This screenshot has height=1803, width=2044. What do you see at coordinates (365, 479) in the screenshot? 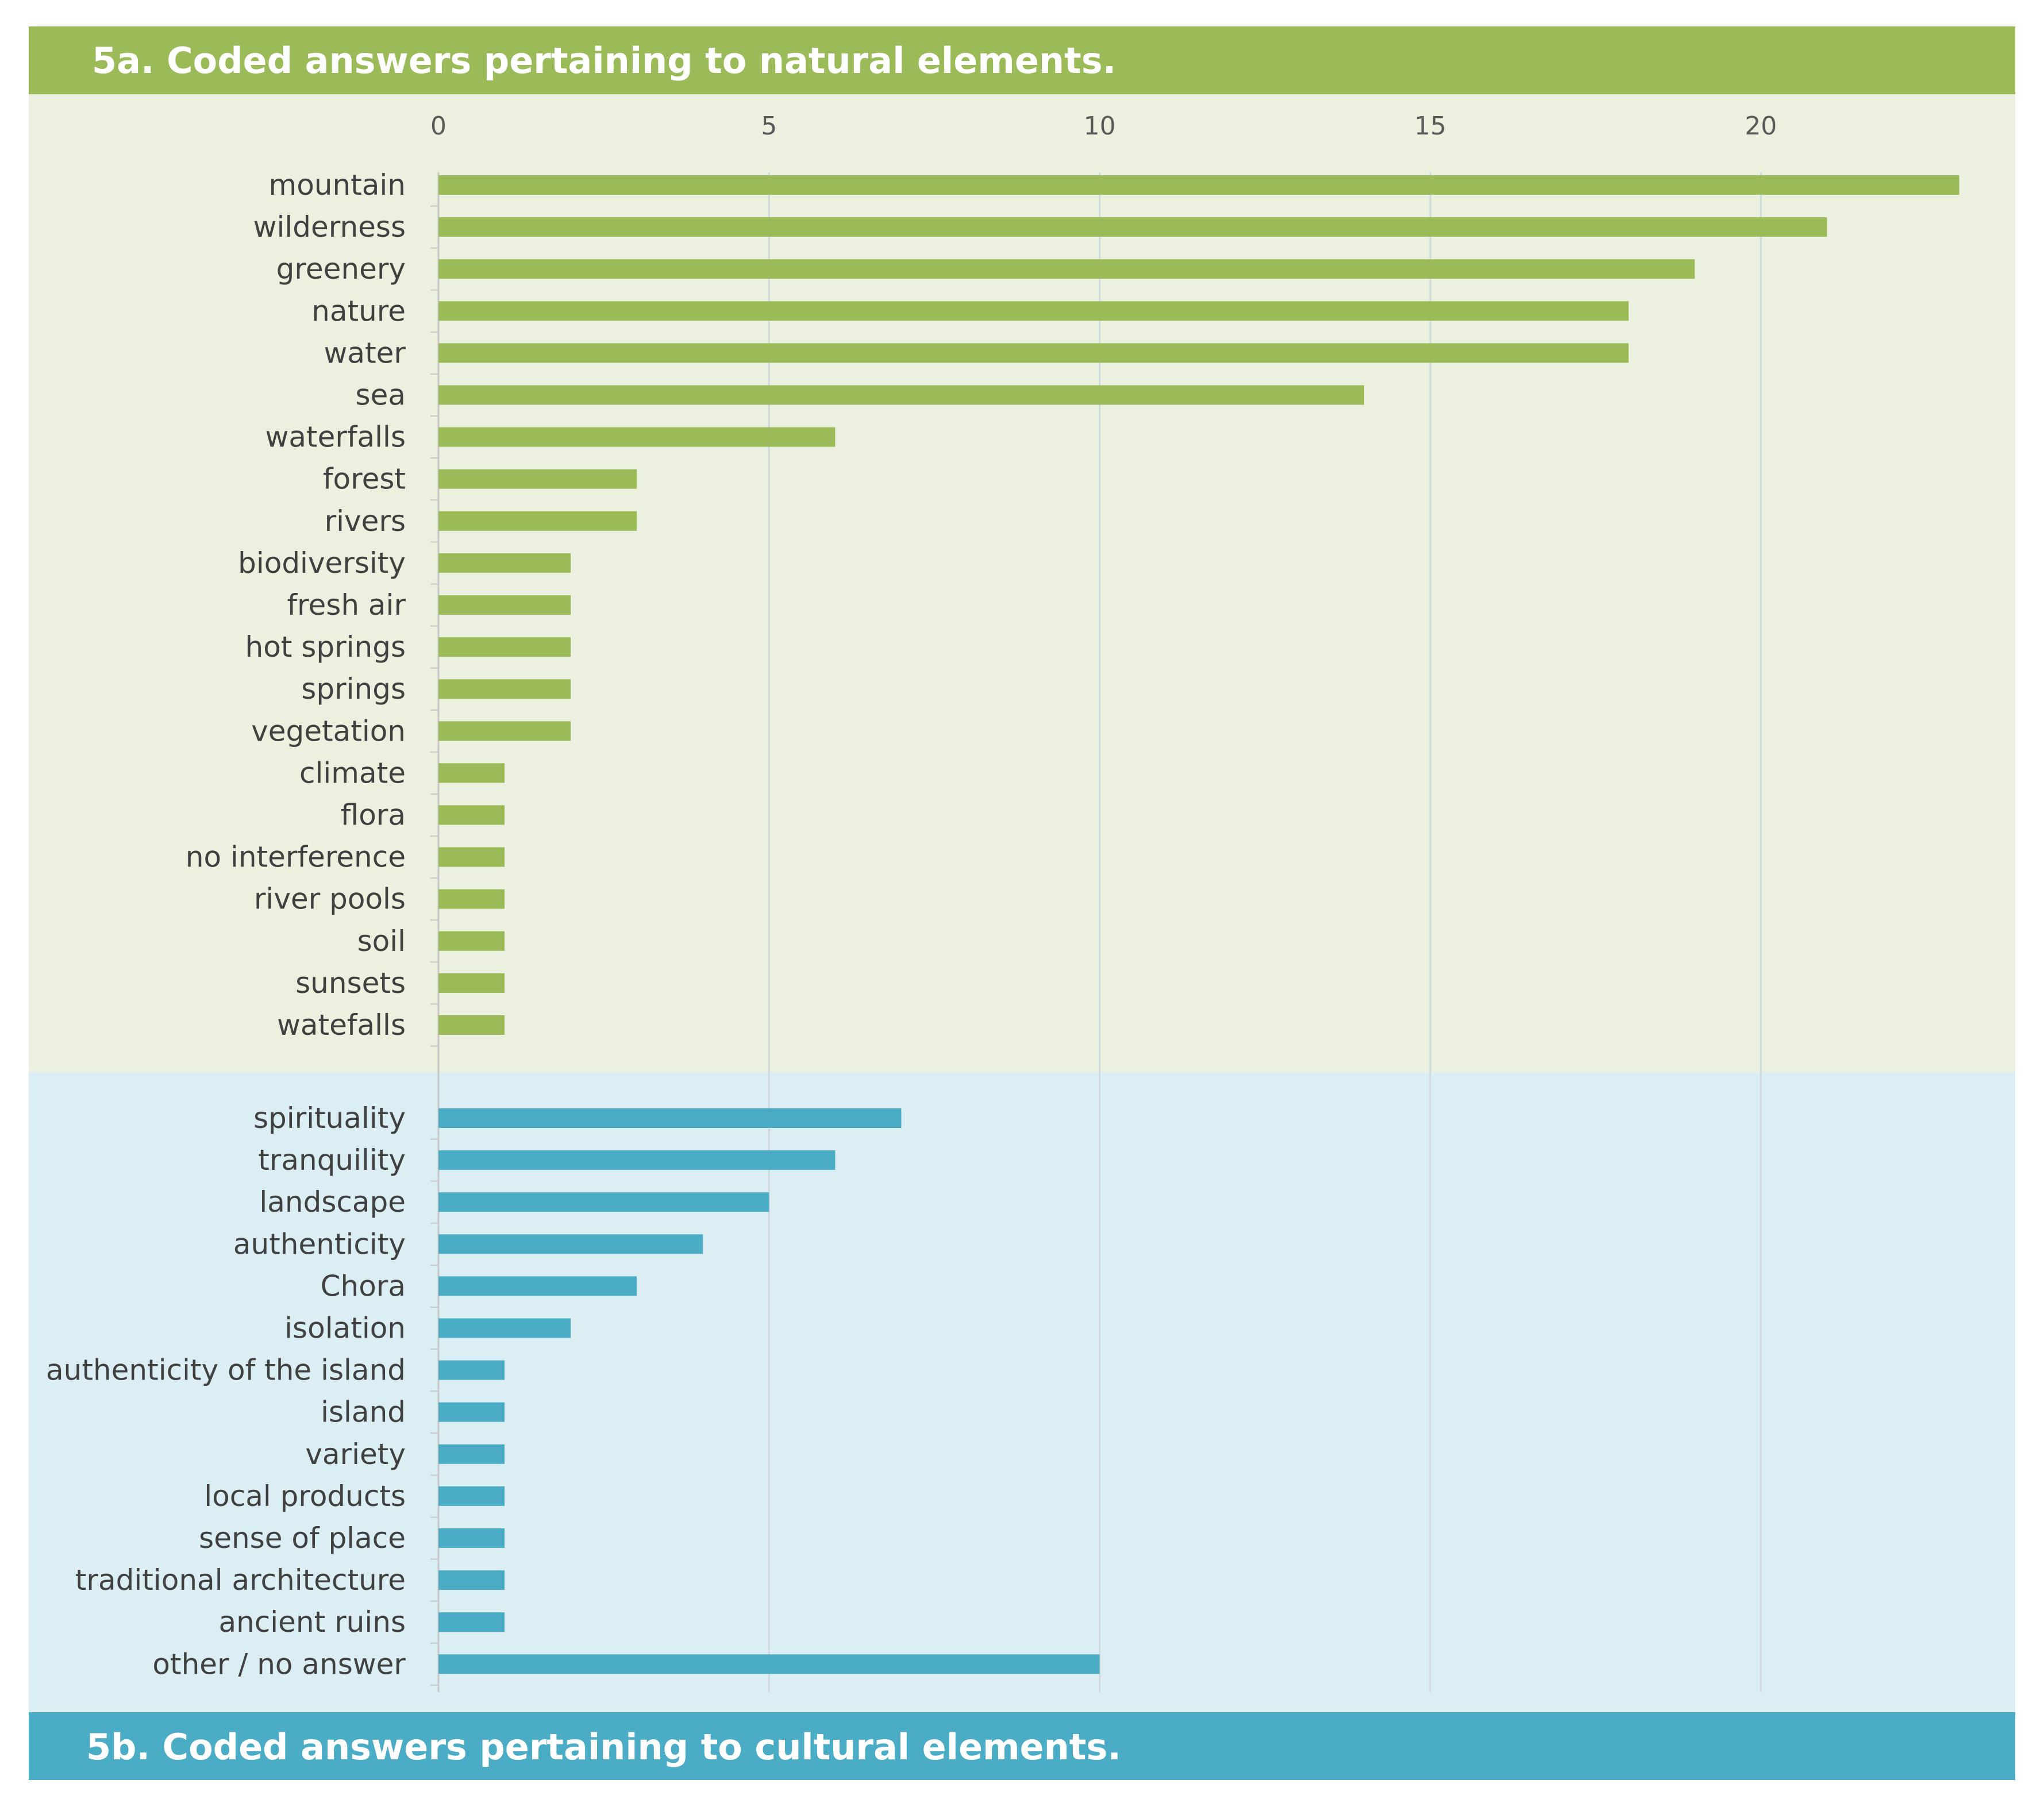
I see `category-label-forest: forest` at bounding box center [365, 479].